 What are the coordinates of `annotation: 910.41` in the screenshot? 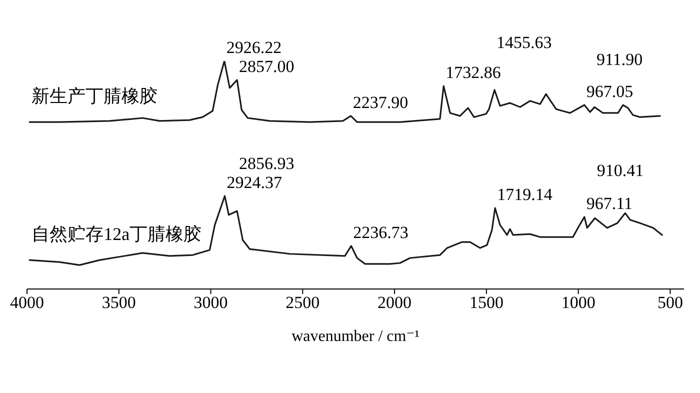 It's located at (620, 170).